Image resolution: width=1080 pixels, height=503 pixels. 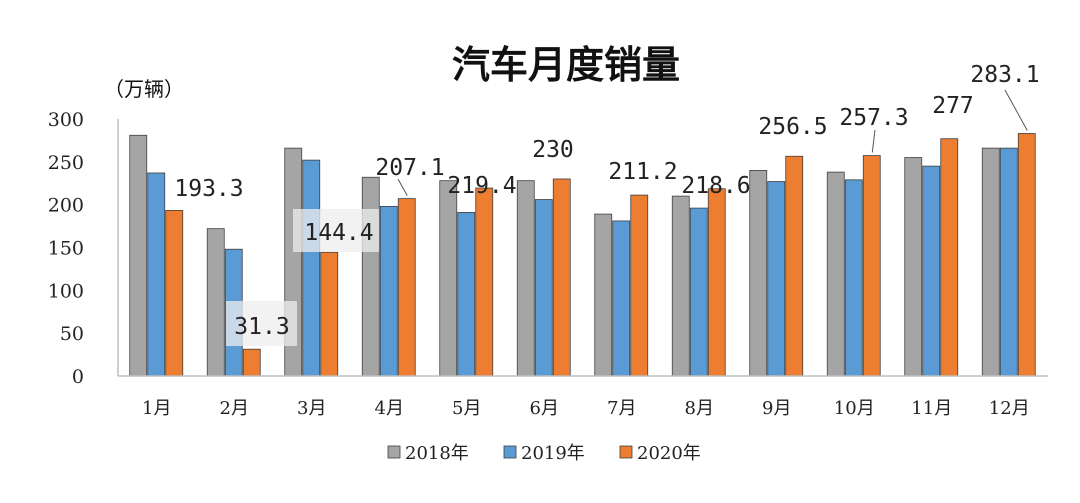 I want to click on bar-2020年-3月, so click(x=329, y=314).